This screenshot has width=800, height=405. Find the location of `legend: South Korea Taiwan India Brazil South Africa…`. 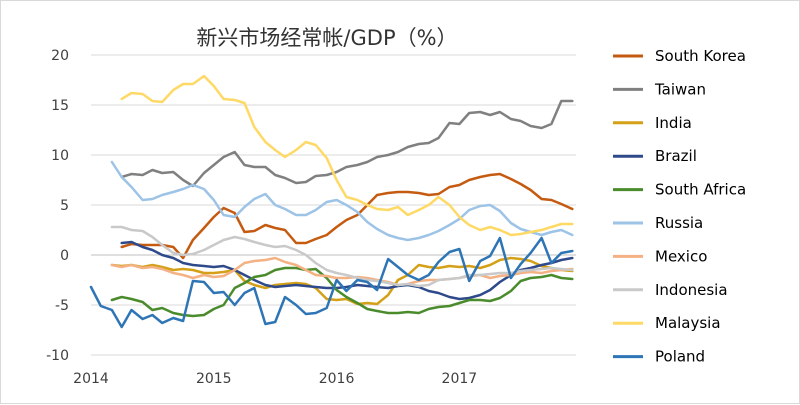

legend: South Korea Taiwan India Brazil South Africa… is located at coordinates (679, 206).